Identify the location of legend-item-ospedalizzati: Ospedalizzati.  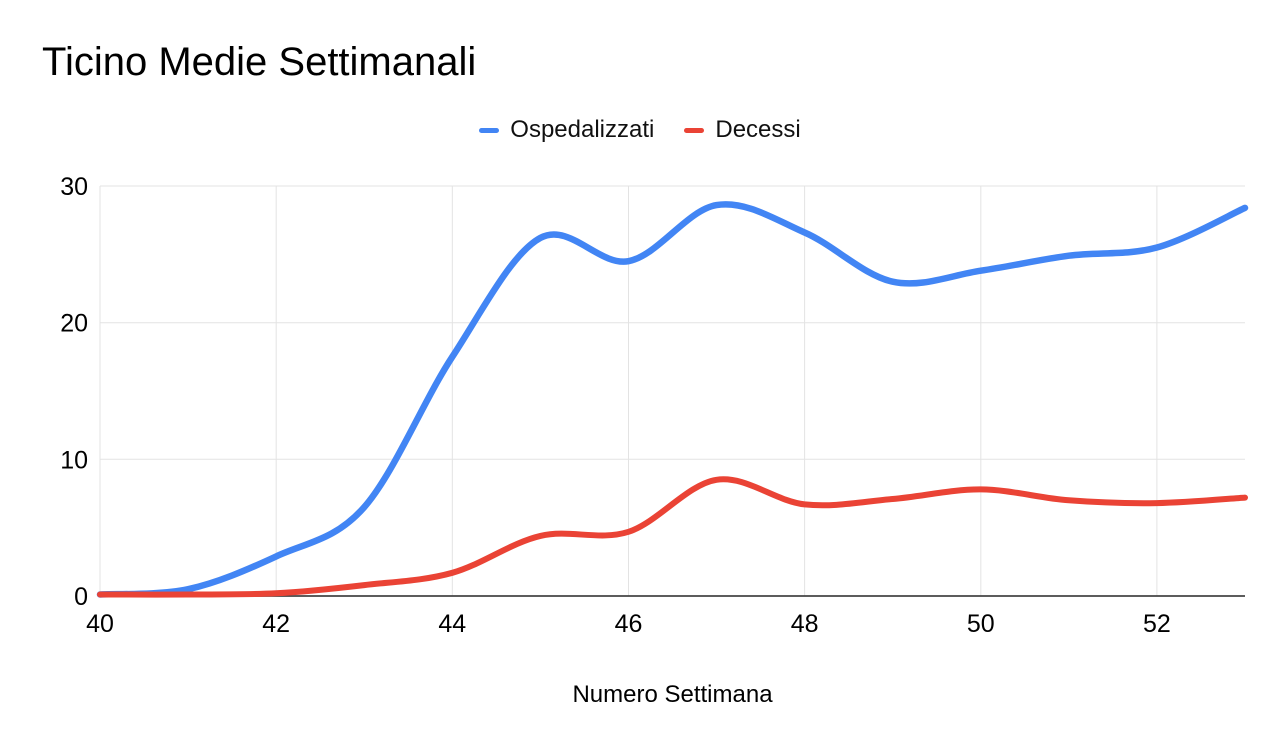
(566, 130).